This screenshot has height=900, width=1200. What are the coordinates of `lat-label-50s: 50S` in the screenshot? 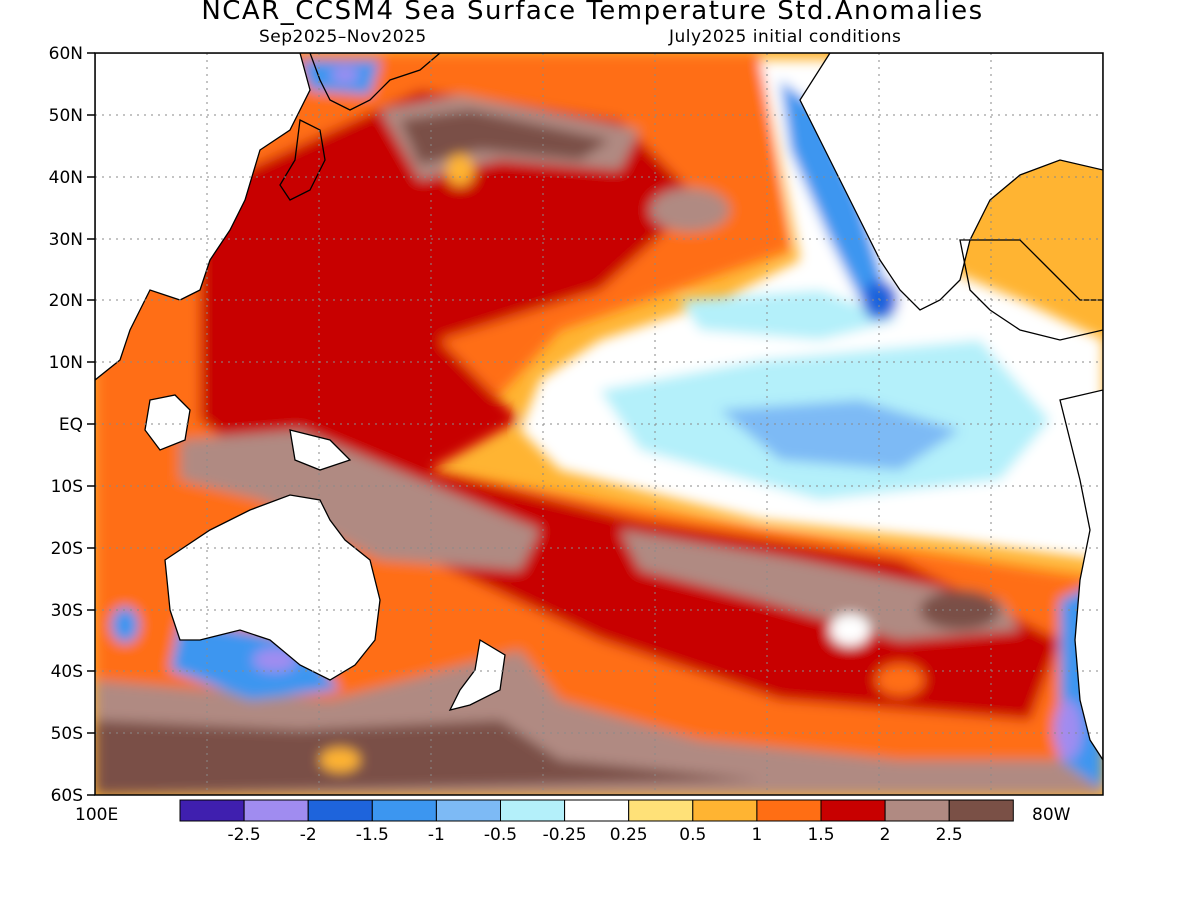 It's located at (67, 734).